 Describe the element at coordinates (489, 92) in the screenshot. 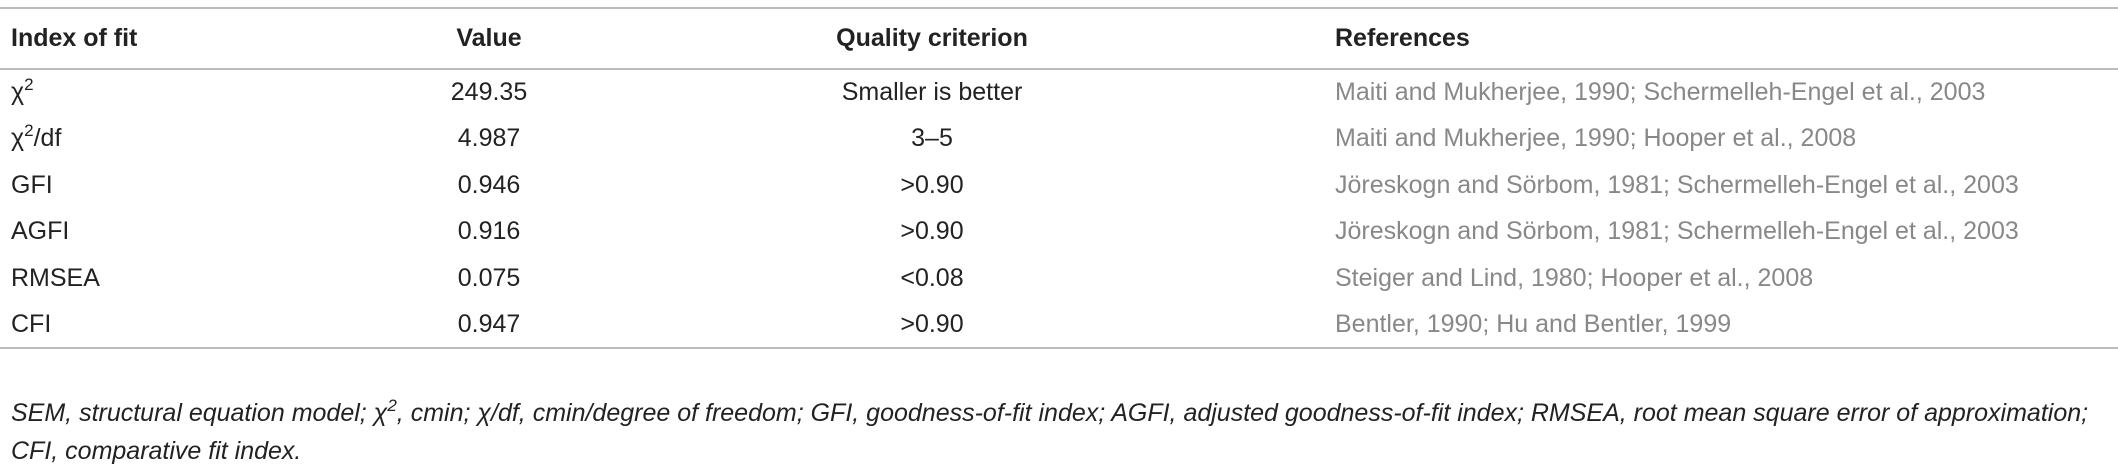

I see `table-cell: 249.35` at that location.